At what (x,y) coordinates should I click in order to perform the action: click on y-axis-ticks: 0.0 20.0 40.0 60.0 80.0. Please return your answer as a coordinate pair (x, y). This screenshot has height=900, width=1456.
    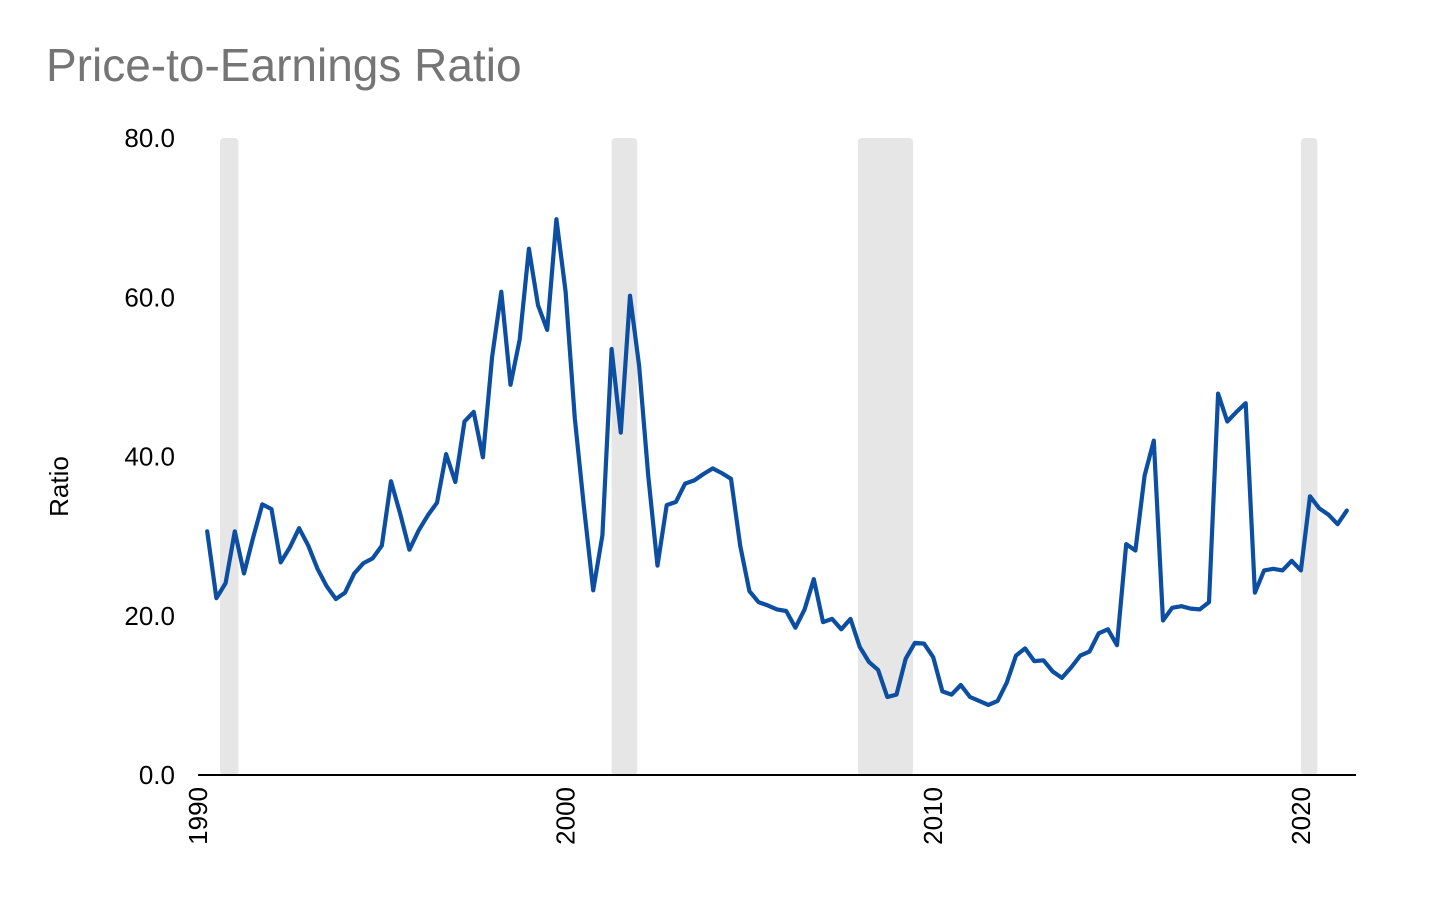
    Looking at the image, I should click on (149, 456).